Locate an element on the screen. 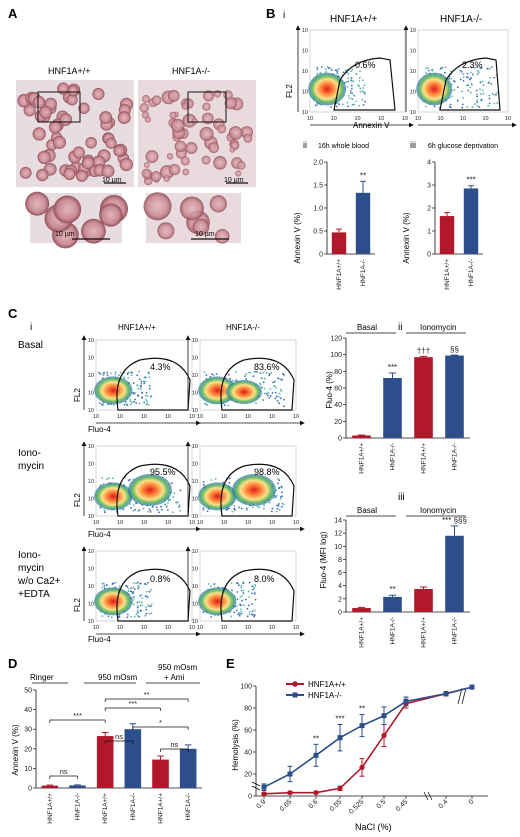 The image size is (520, 837). flow-gate is located at coordinates (153, 384).